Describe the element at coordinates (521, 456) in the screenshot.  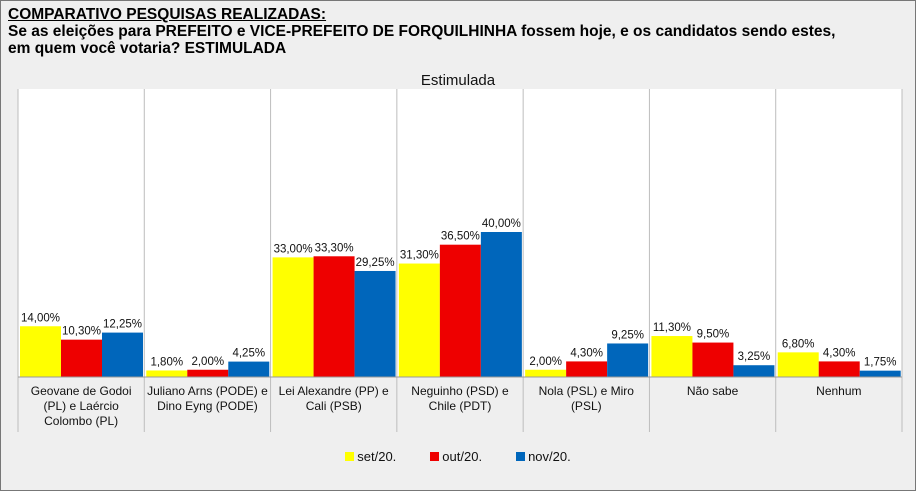
I see `legend-swatch-nov` at that location.